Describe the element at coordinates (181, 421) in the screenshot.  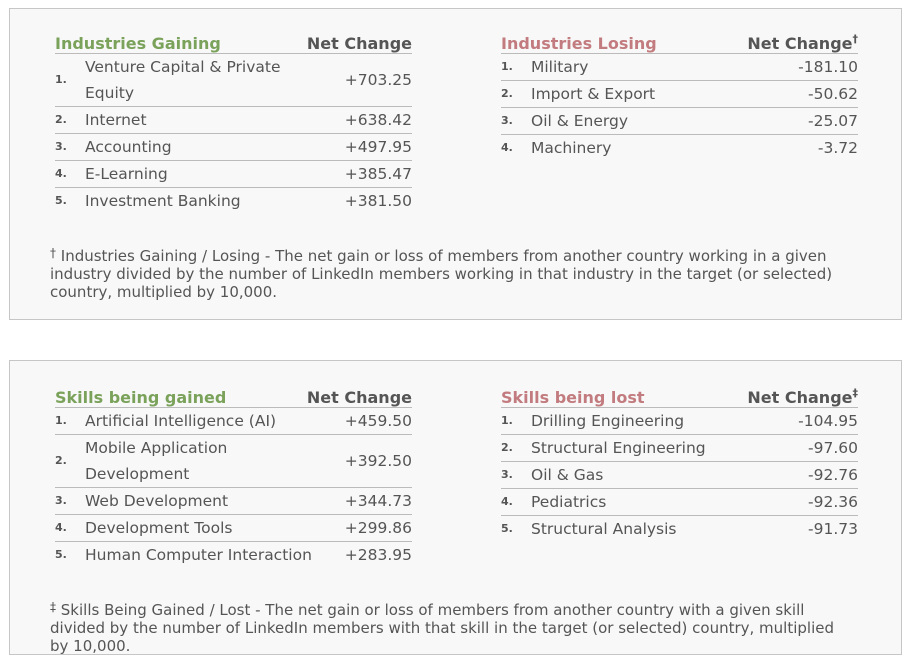
I see `row-label: Artificial Intelligence (AI)` at that location.